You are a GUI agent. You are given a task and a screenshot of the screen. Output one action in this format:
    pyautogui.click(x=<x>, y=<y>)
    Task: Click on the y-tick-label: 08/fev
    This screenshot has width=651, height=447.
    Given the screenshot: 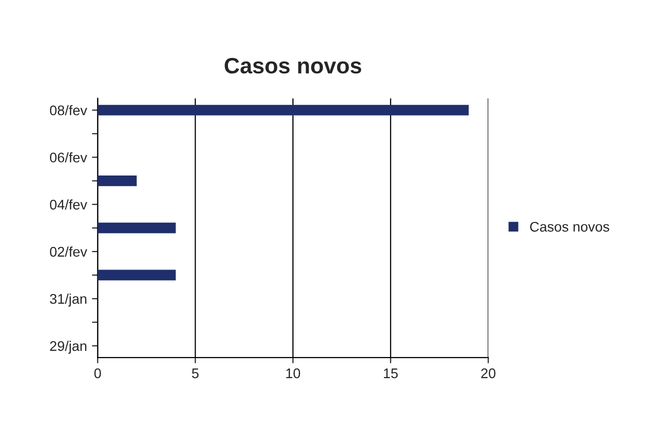 What is the action you would take?
    pyautogui.click(x=69, y=110)
    